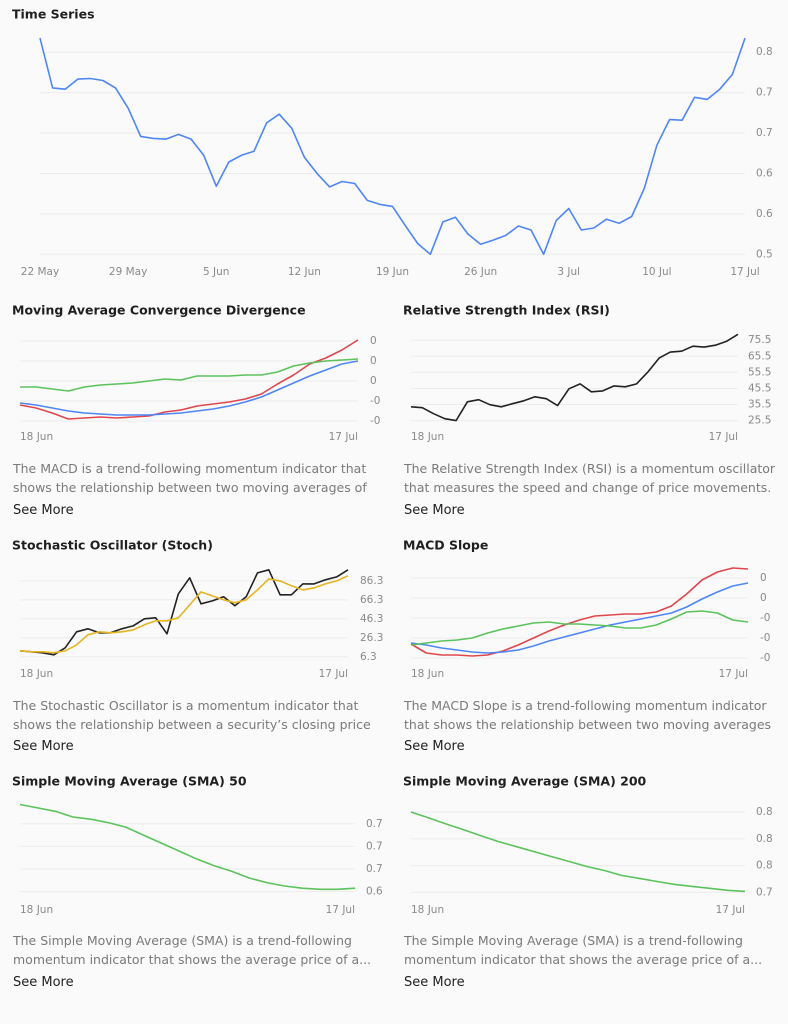 The image size is (788, 1024). Describe the element at coordinates (506, 310) in the screenshot. I see `chart-title: Relative Strength Index (RSI)` at that location.